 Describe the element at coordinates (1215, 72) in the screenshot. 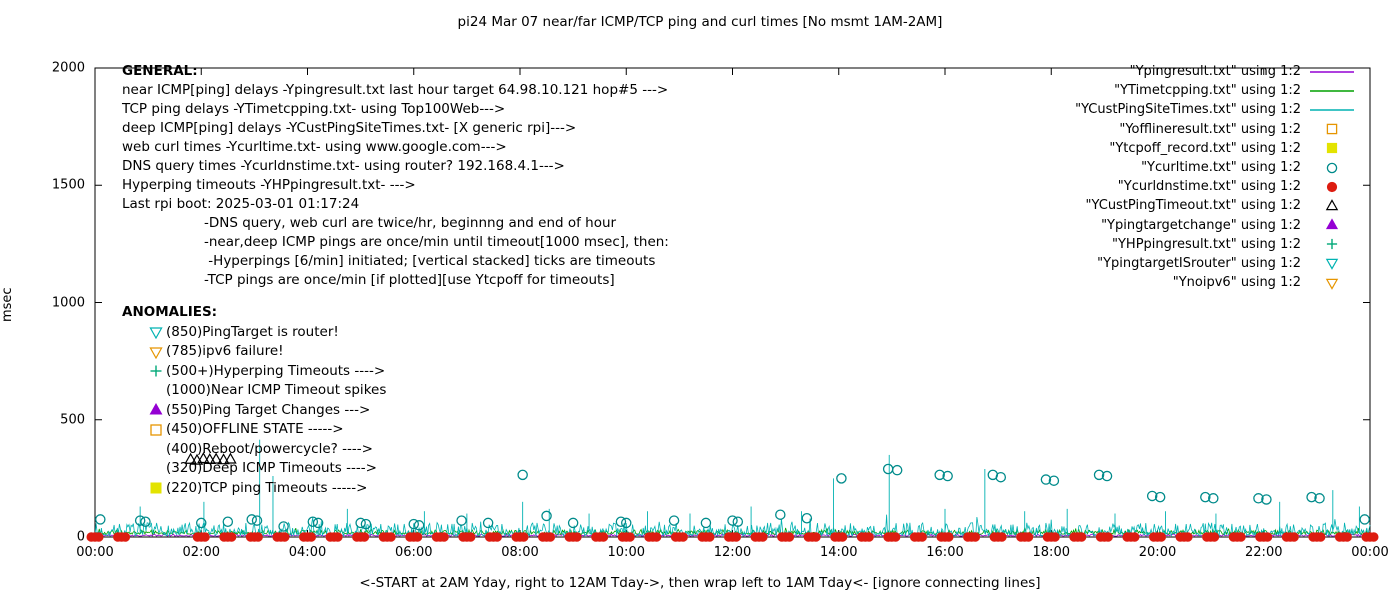

I see `legend-label: "Ypingresult.txt" using 1:2` at that location.